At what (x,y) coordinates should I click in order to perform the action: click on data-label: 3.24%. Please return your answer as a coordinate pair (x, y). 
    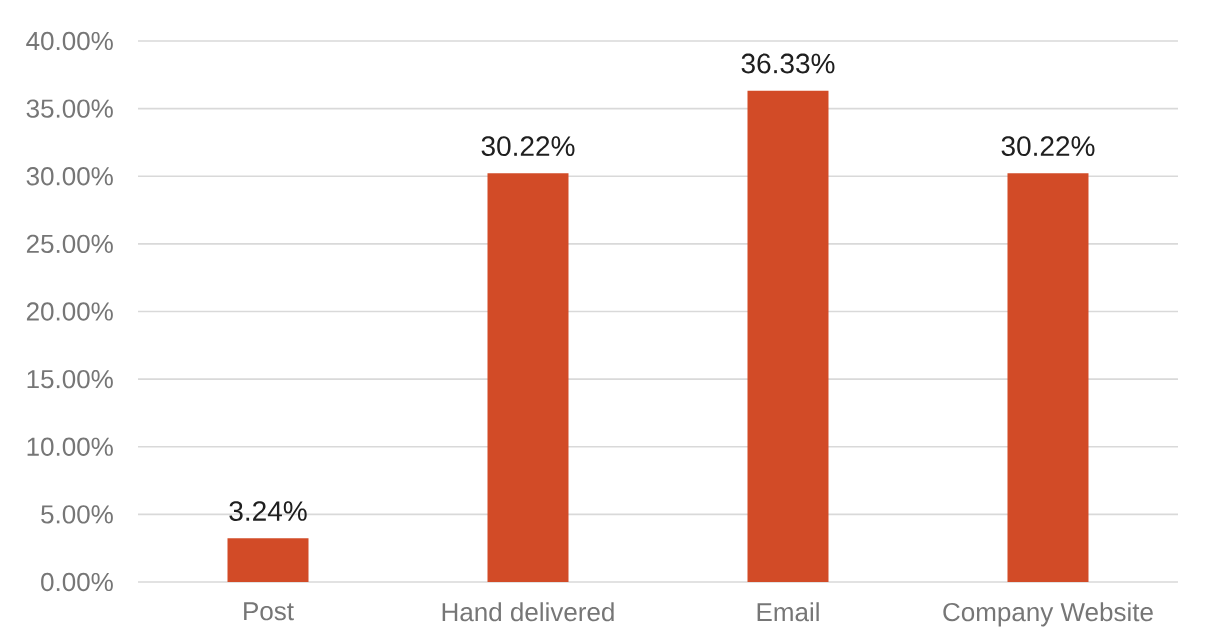
    Looking at the image, I should click on (268, 511).